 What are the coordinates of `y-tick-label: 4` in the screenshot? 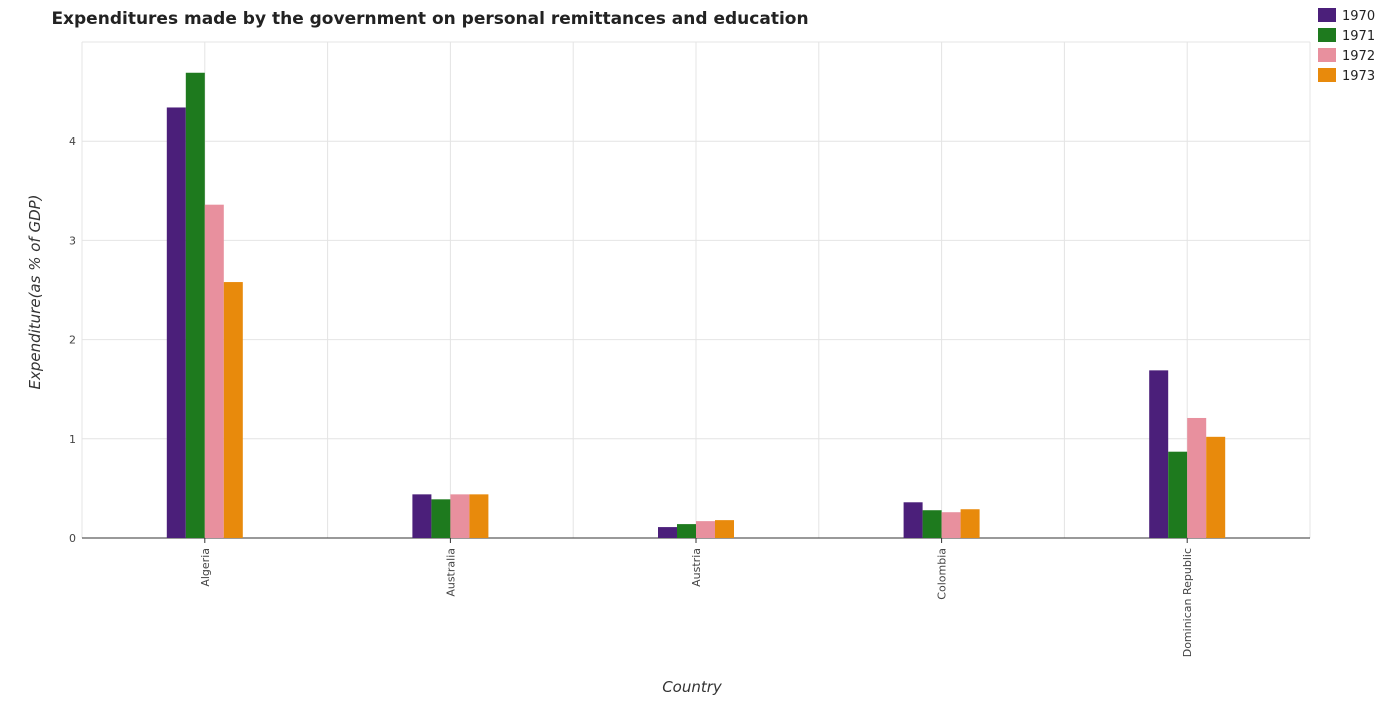 It's located at (72, 141).